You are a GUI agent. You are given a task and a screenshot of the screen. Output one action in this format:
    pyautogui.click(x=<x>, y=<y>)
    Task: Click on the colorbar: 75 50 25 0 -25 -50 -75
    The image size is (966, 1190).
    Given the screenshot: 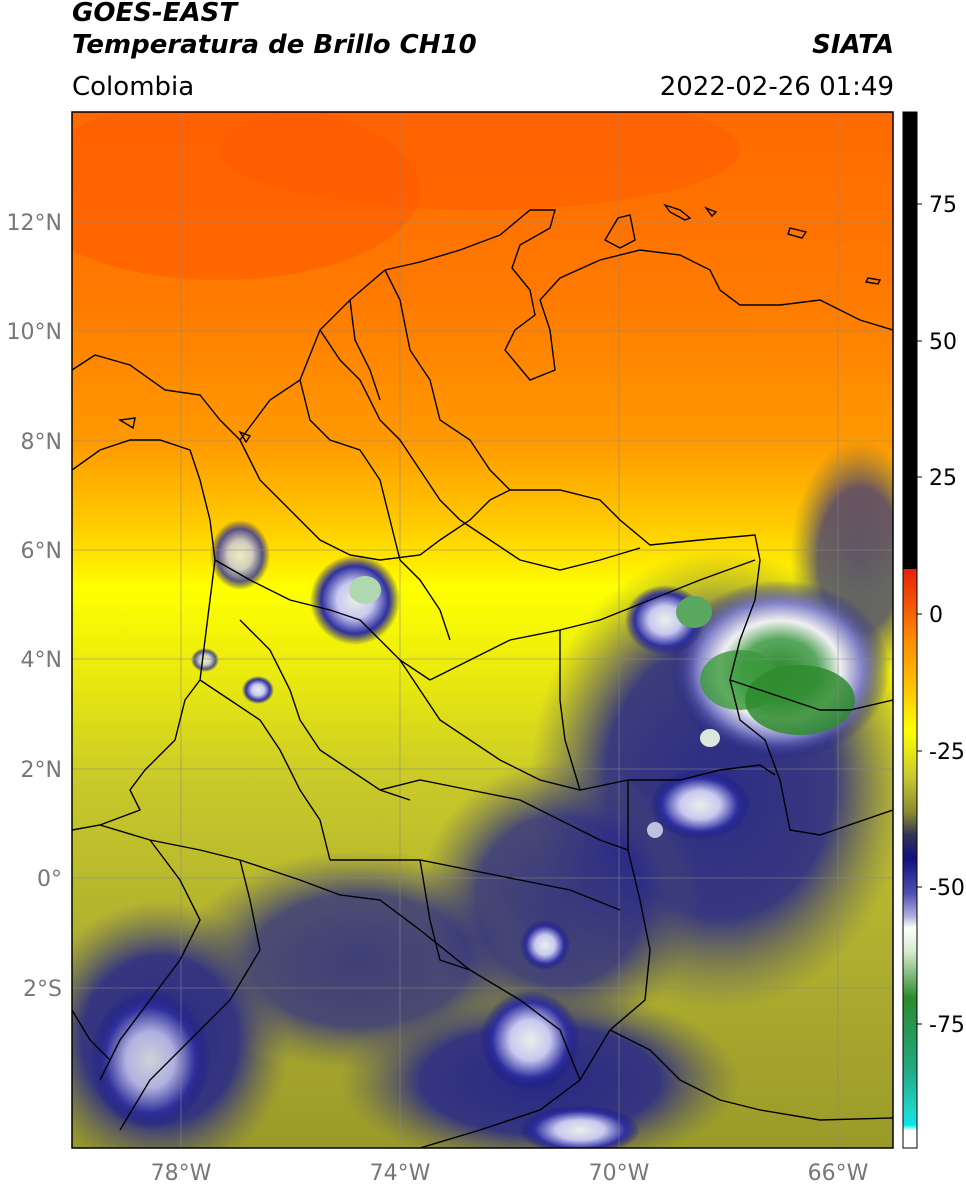 What is the action you would take?
    pyautogui.click(x=933, y=630)
    